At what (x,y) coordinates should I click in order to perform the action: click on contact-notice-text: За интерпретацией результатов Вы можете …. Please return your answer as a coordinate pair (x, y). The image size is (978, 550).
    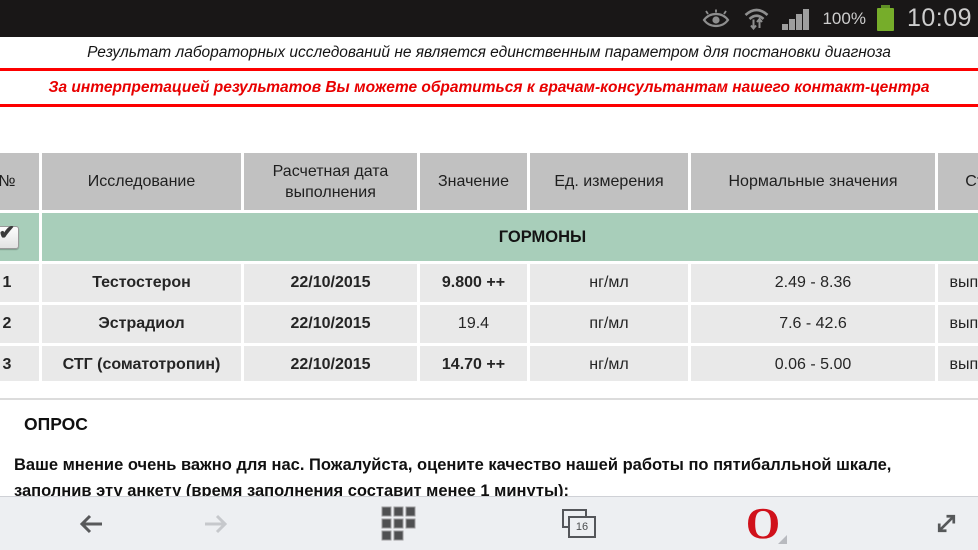
    Looking at the image, I should click on (489, 87).